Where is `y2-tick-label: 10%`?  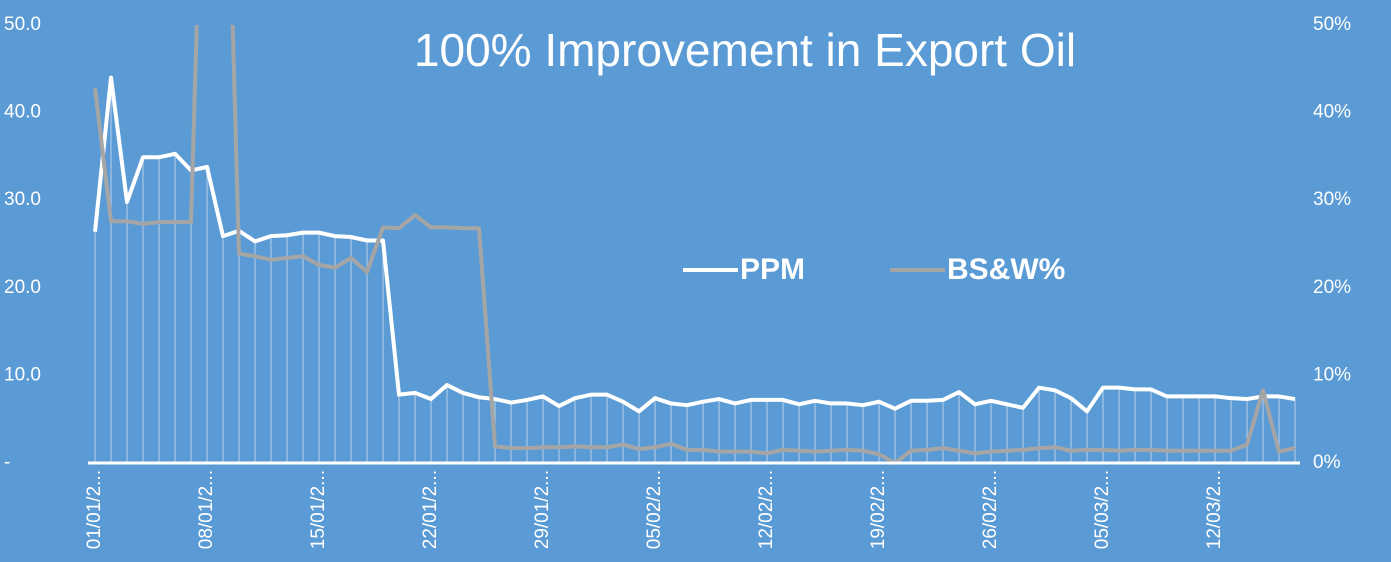
y2-tick-label: 10% is located at coordinates (1332, 374).